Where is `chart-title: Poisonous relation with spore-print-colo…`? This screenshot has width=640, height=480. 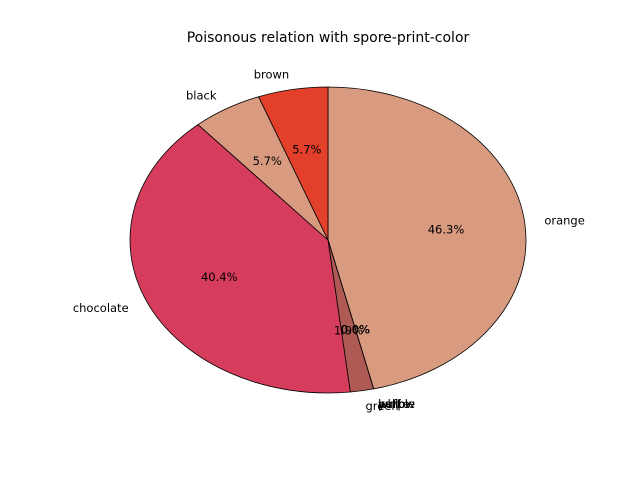
chart-title: Poisonous relation with spore-print-colo… is located at coordinates (328, 38).